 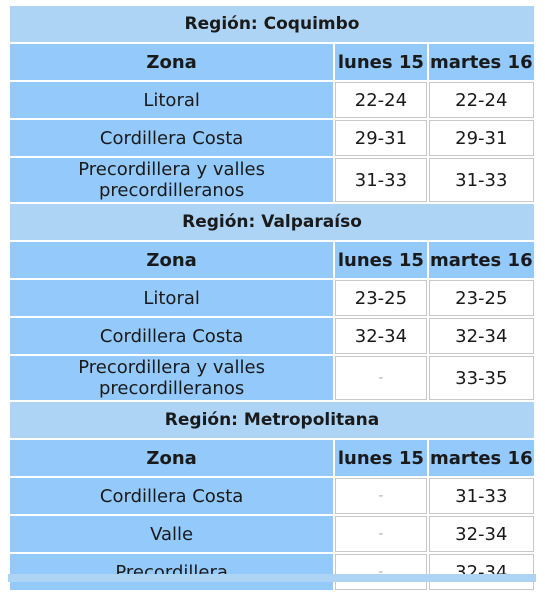 What do you see at coordinates (381, 100) in the screenshot?
I see `lunes-value: 22-24` at bounding box center [381, 100].